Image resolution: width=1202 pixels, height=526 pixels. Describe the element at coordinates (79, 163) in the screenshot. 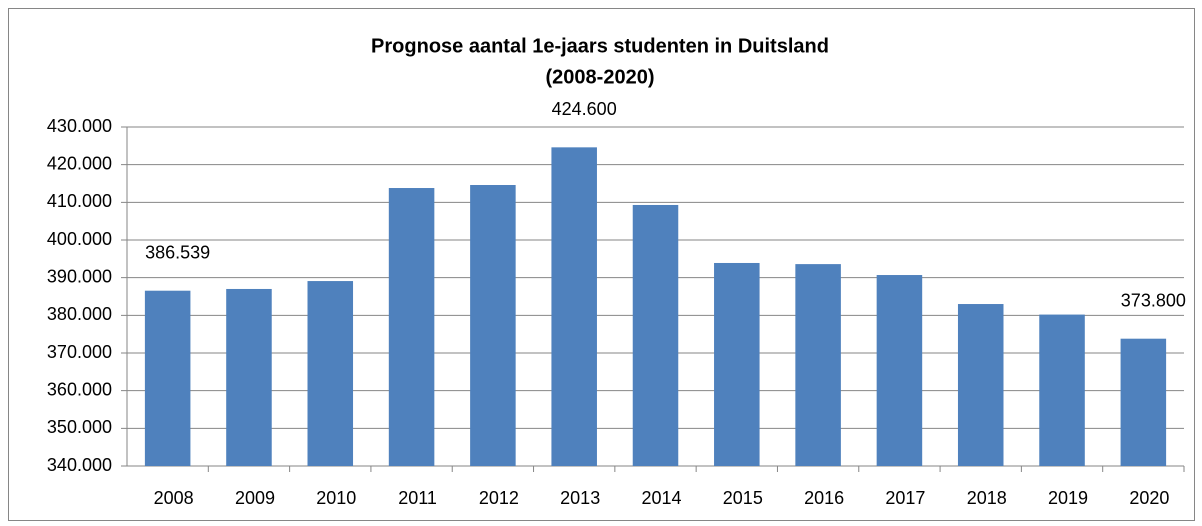

I see `y-tick-label: 420.000` at that location.